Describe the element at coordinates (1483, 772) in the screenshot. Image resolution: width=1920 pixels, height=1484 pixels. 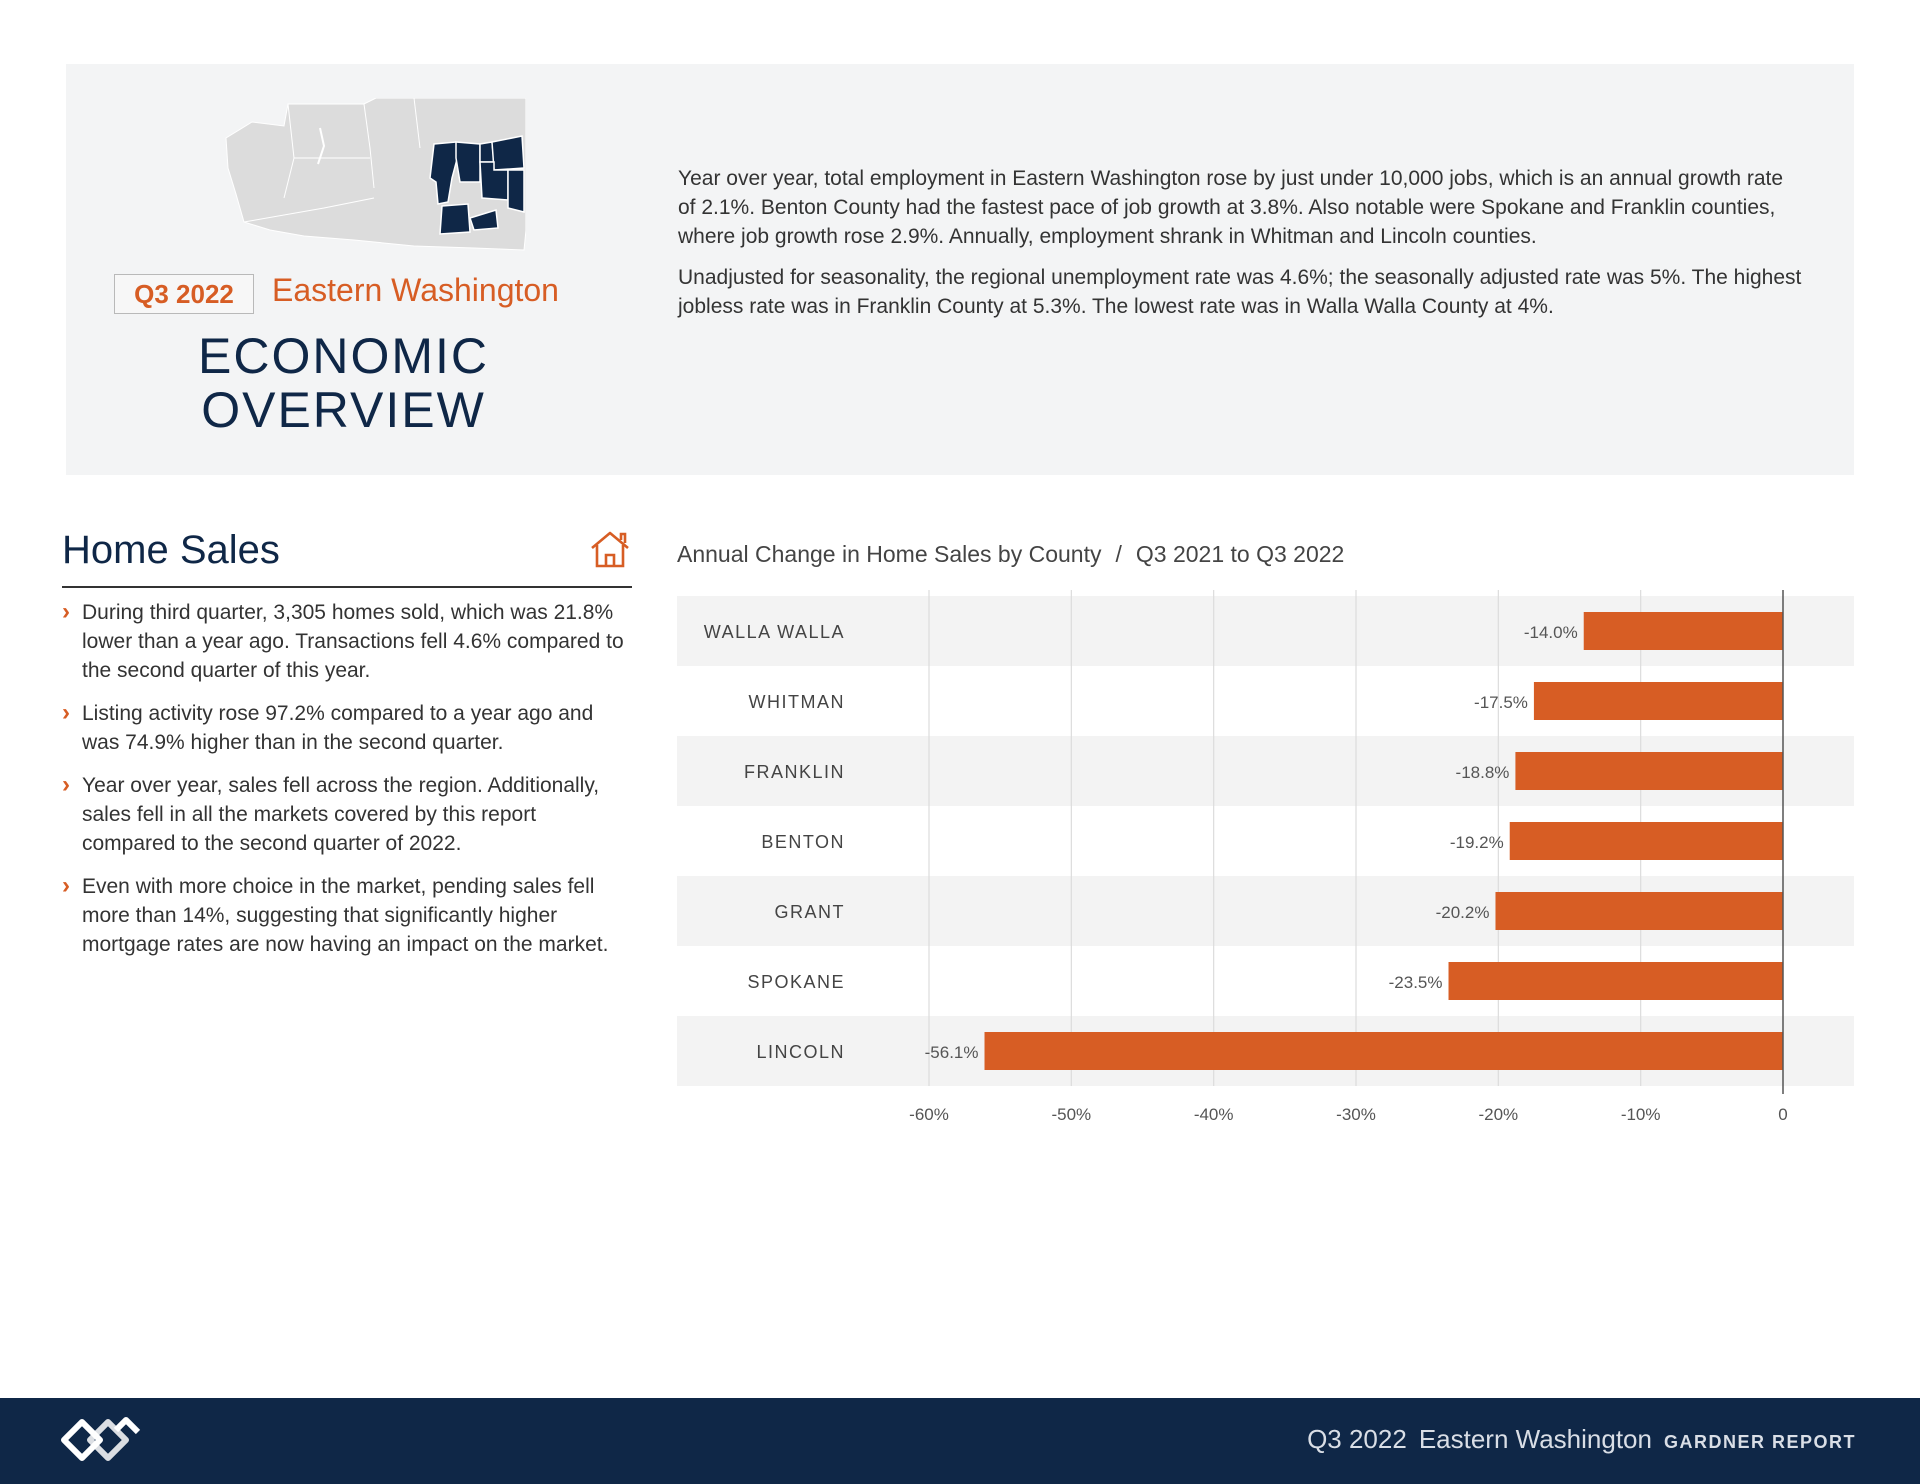
I see `value-label: -18.8%` at that location.